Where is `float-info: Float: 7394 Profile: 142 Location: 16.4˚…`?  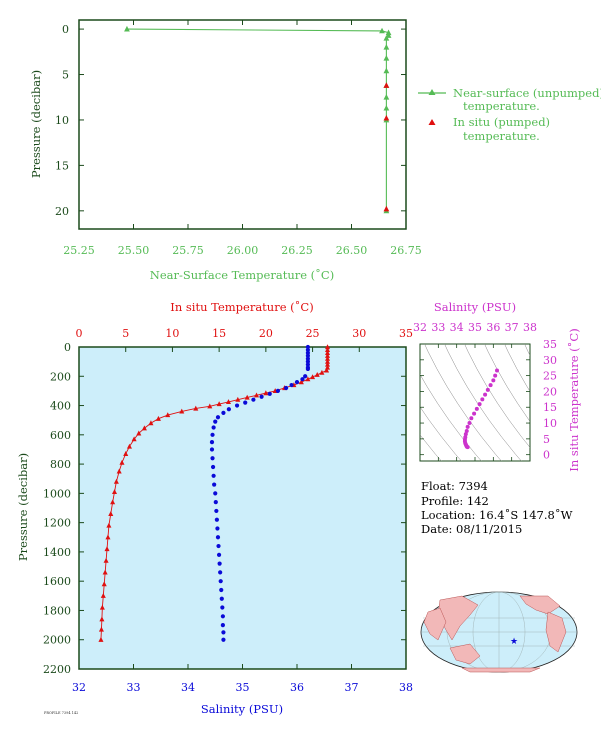 float-info: Float: 7394 Profile: 142 Location: 16.4˚… is located at coordinates (497, 507).